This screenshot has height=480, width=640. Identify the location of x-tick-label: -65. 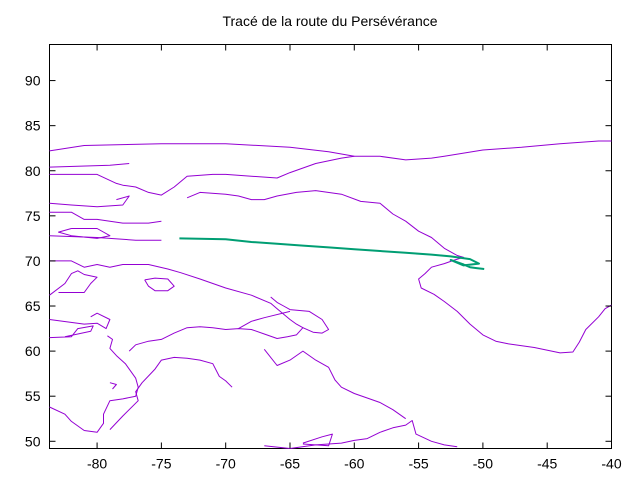
(290, 464).